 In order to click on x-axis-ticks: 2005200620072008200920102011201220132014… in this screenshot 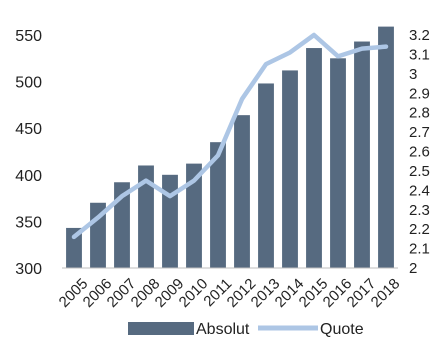, I will do `click(230, 293)`.